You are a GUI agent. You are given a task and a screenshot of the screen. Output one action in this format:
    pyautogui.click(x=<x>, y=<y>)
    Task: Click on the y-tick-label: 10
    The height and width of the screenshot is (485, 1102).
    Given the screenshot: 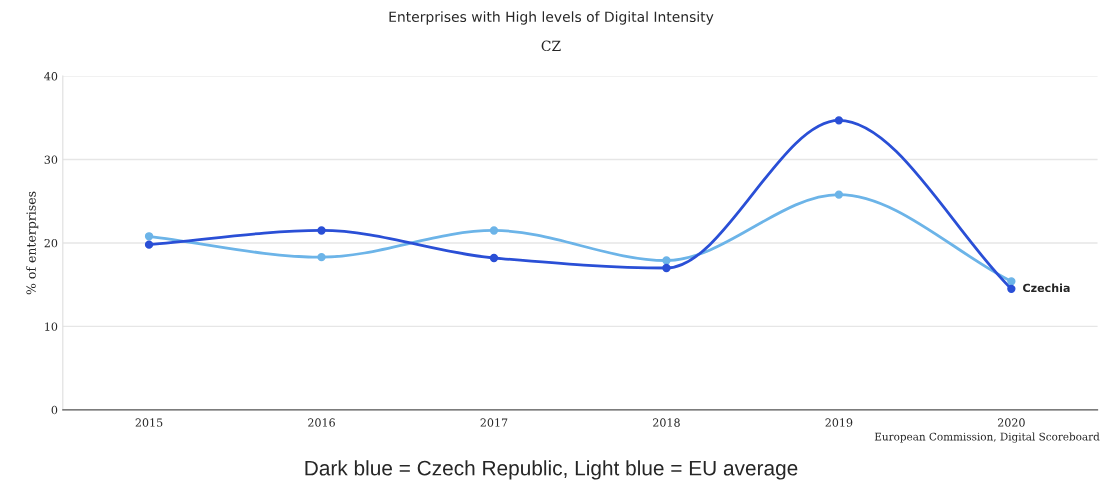 What is the action you would take?
    pyautogui.click(x=51, y=326)
    